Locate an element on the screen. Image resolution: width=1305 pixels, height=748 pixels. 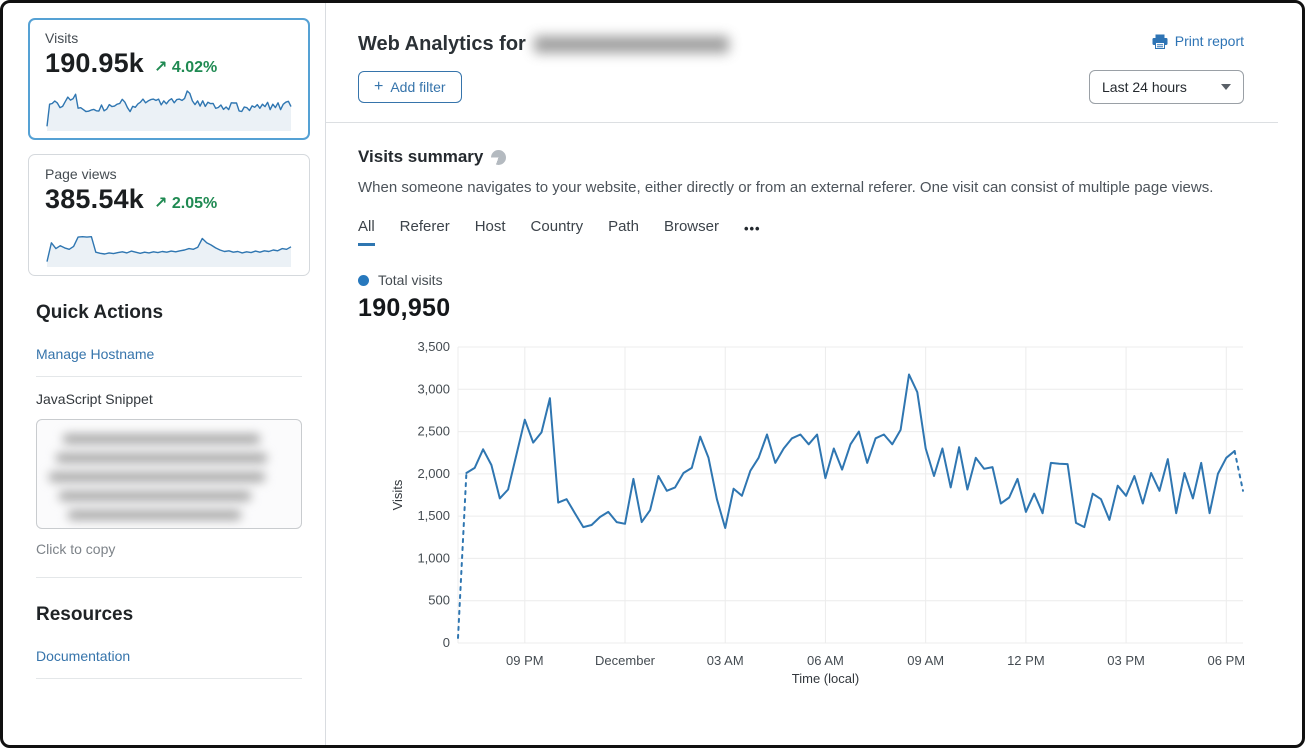
legend-label: Total visits is located at coordinates (410, 280).